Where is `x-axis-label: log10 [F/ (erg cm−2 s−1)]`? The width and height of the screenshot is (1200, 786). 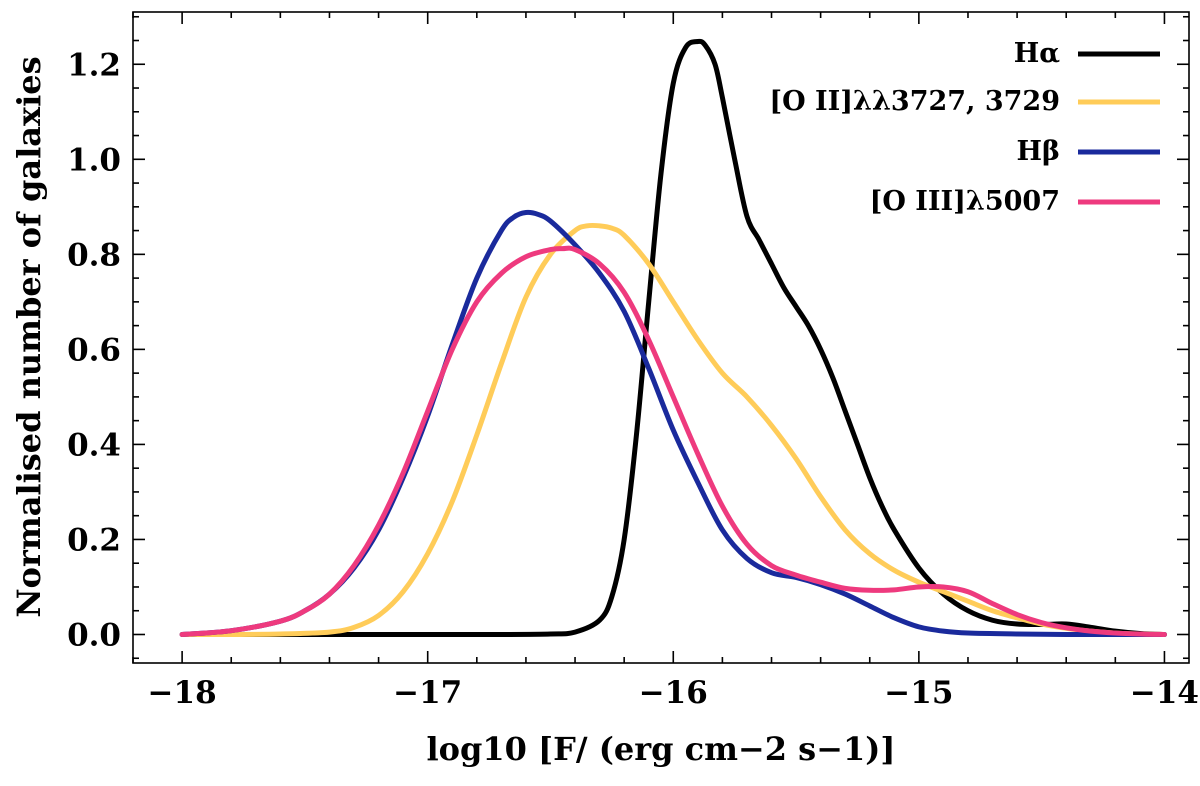 x-axis-label: log10 [F/ (erg cm−2 s−1)] is located at coordinates (660, 749).